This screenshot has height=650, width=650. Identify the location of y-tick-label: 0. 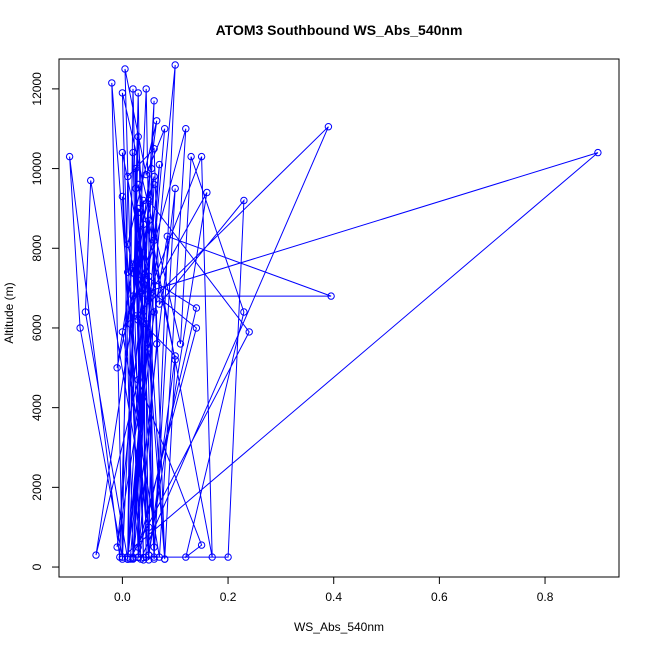
(37, 566).